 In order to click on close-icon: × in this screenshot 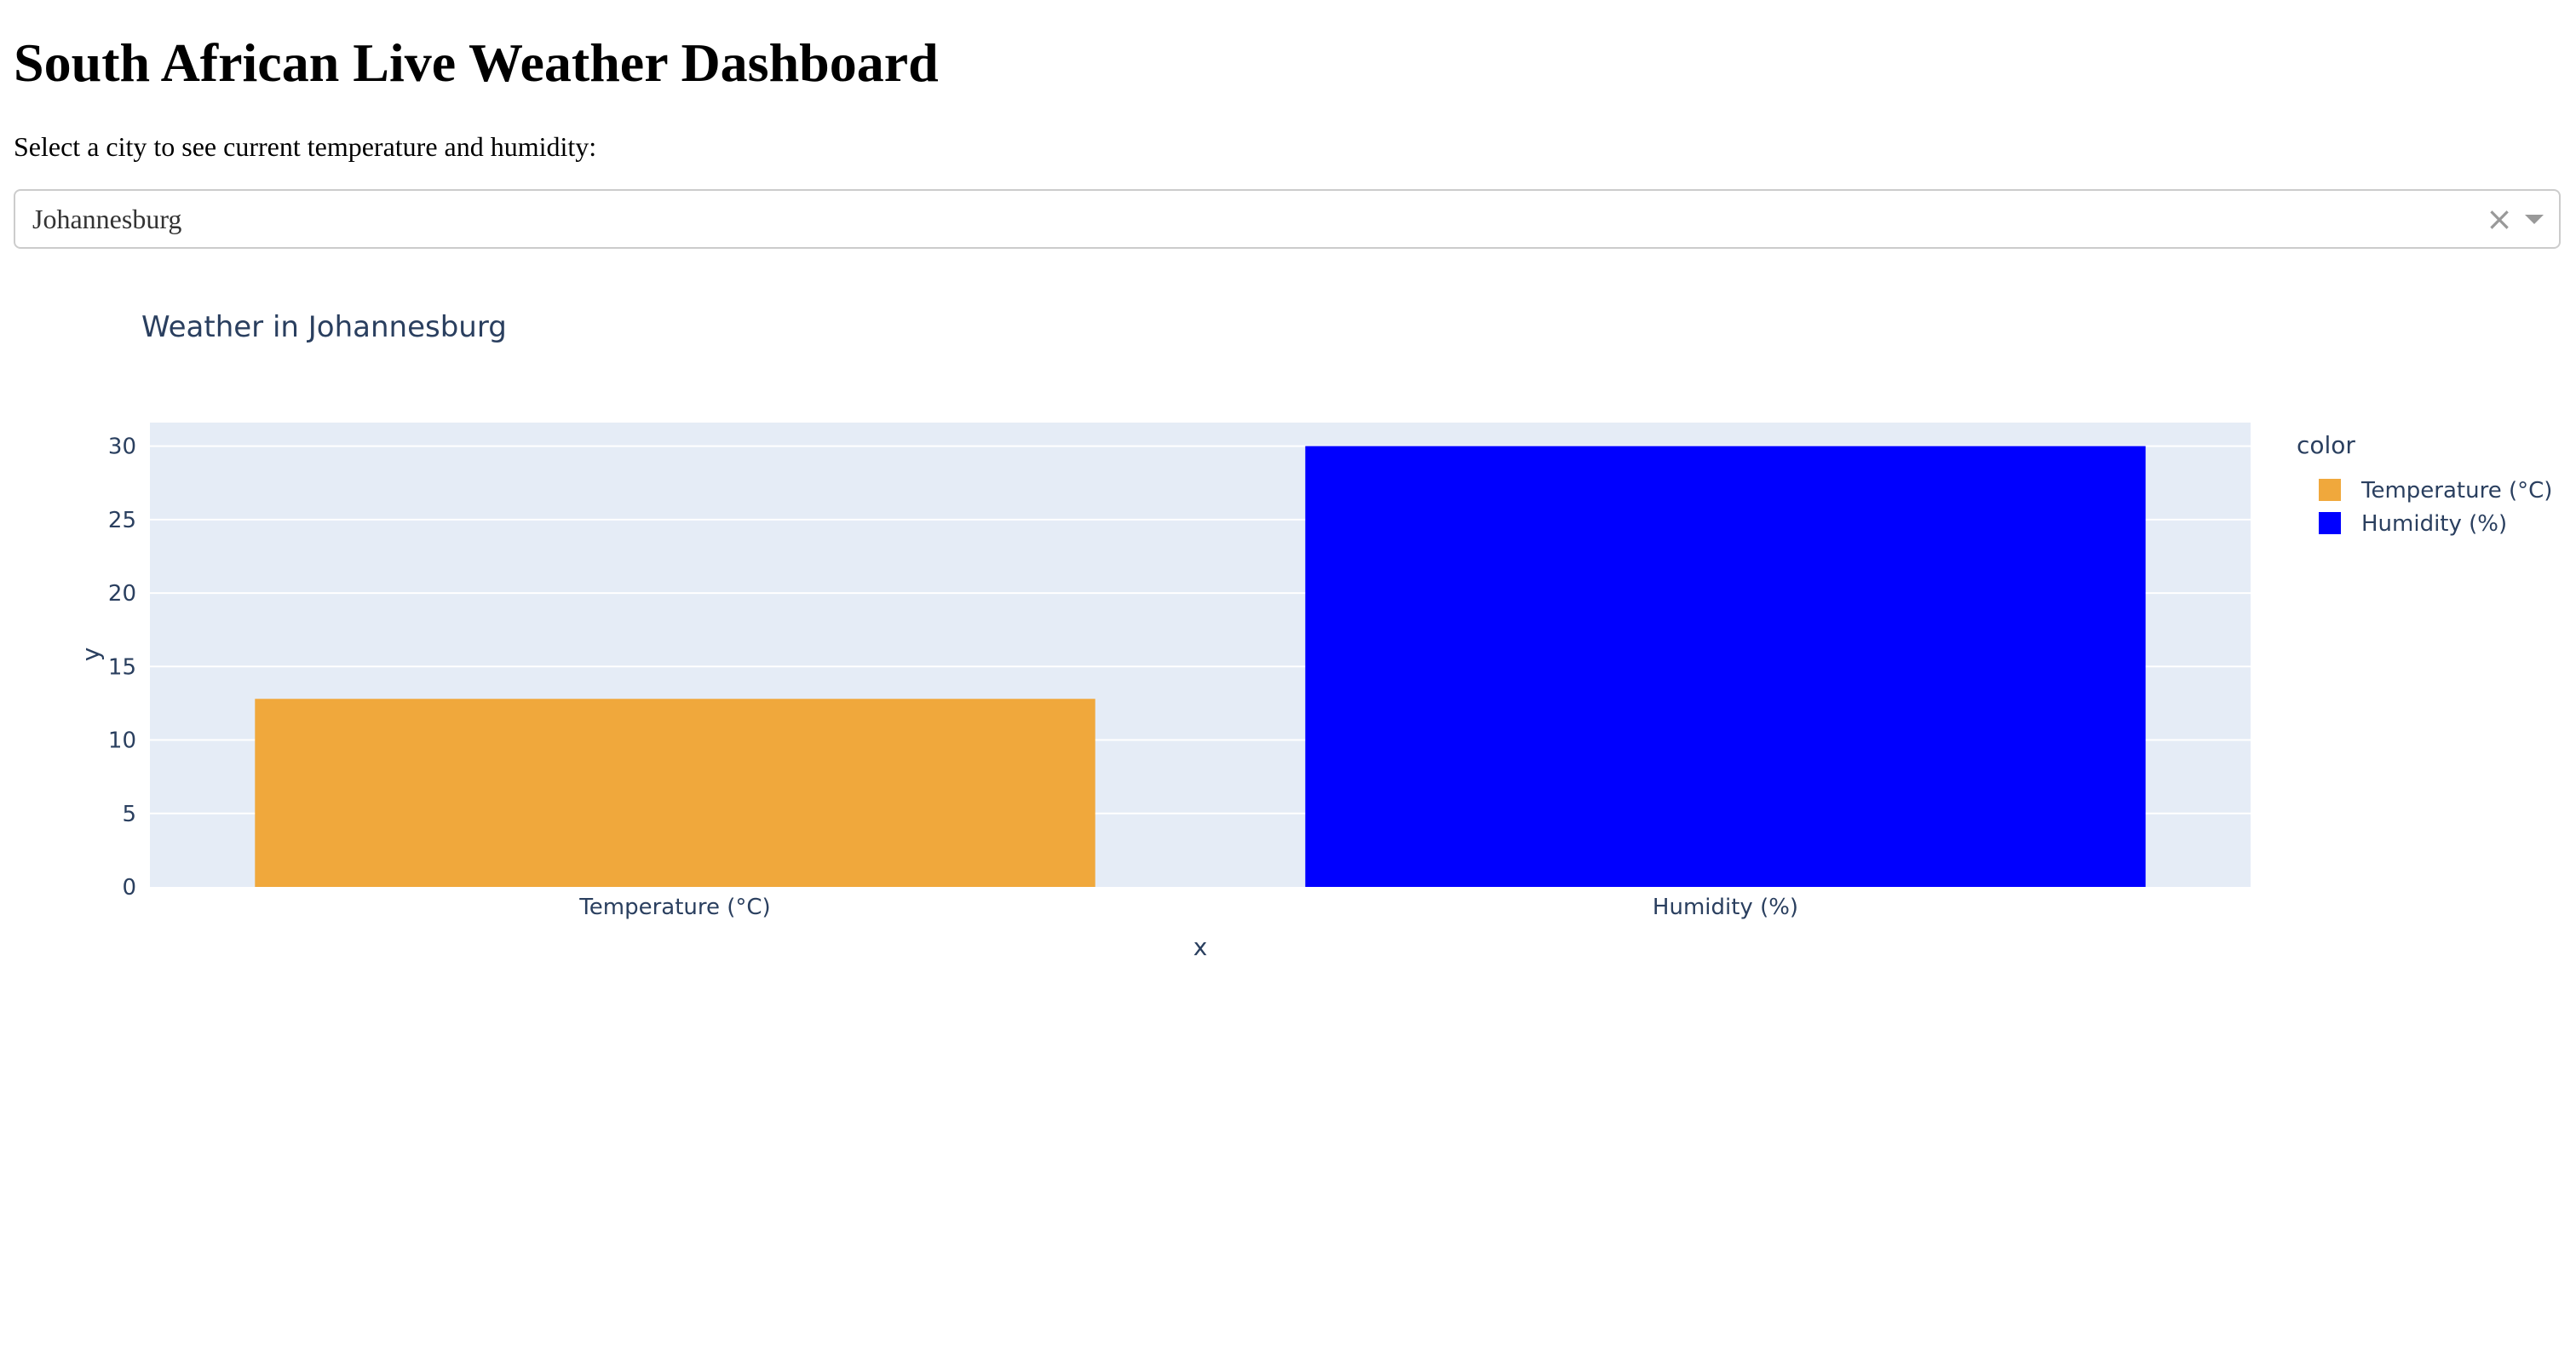, I will do `click(2500, 219)`.